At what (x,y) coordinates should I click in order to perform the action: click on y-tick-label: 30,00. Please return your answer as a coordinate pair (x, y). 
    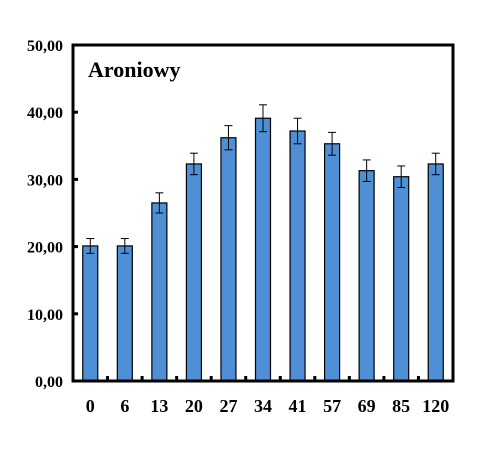
    Looking at the image, I should click on (45, 180).